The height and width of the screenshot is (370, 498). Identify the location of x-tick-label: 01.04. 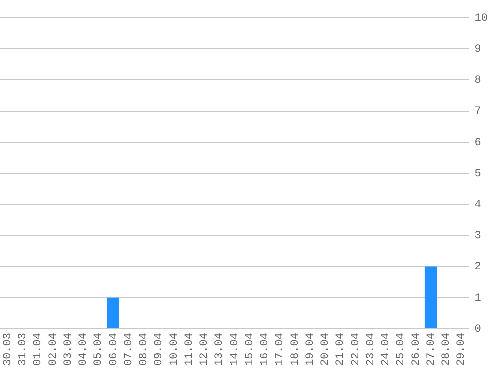
(38, 349).